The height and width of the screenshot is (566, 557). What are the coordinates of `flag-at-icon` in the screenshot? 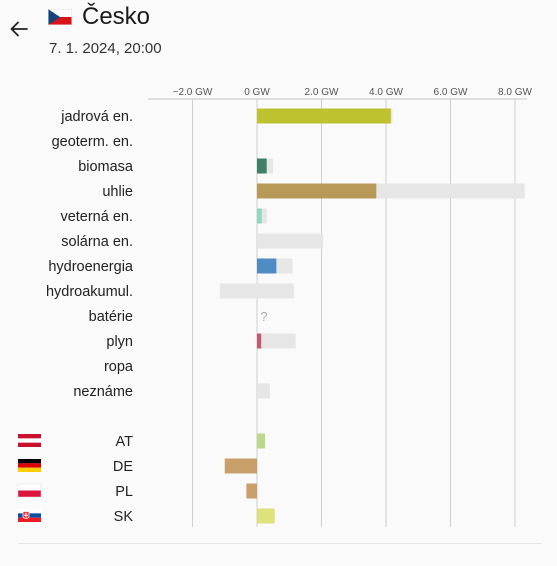 It's located at (29, 440).